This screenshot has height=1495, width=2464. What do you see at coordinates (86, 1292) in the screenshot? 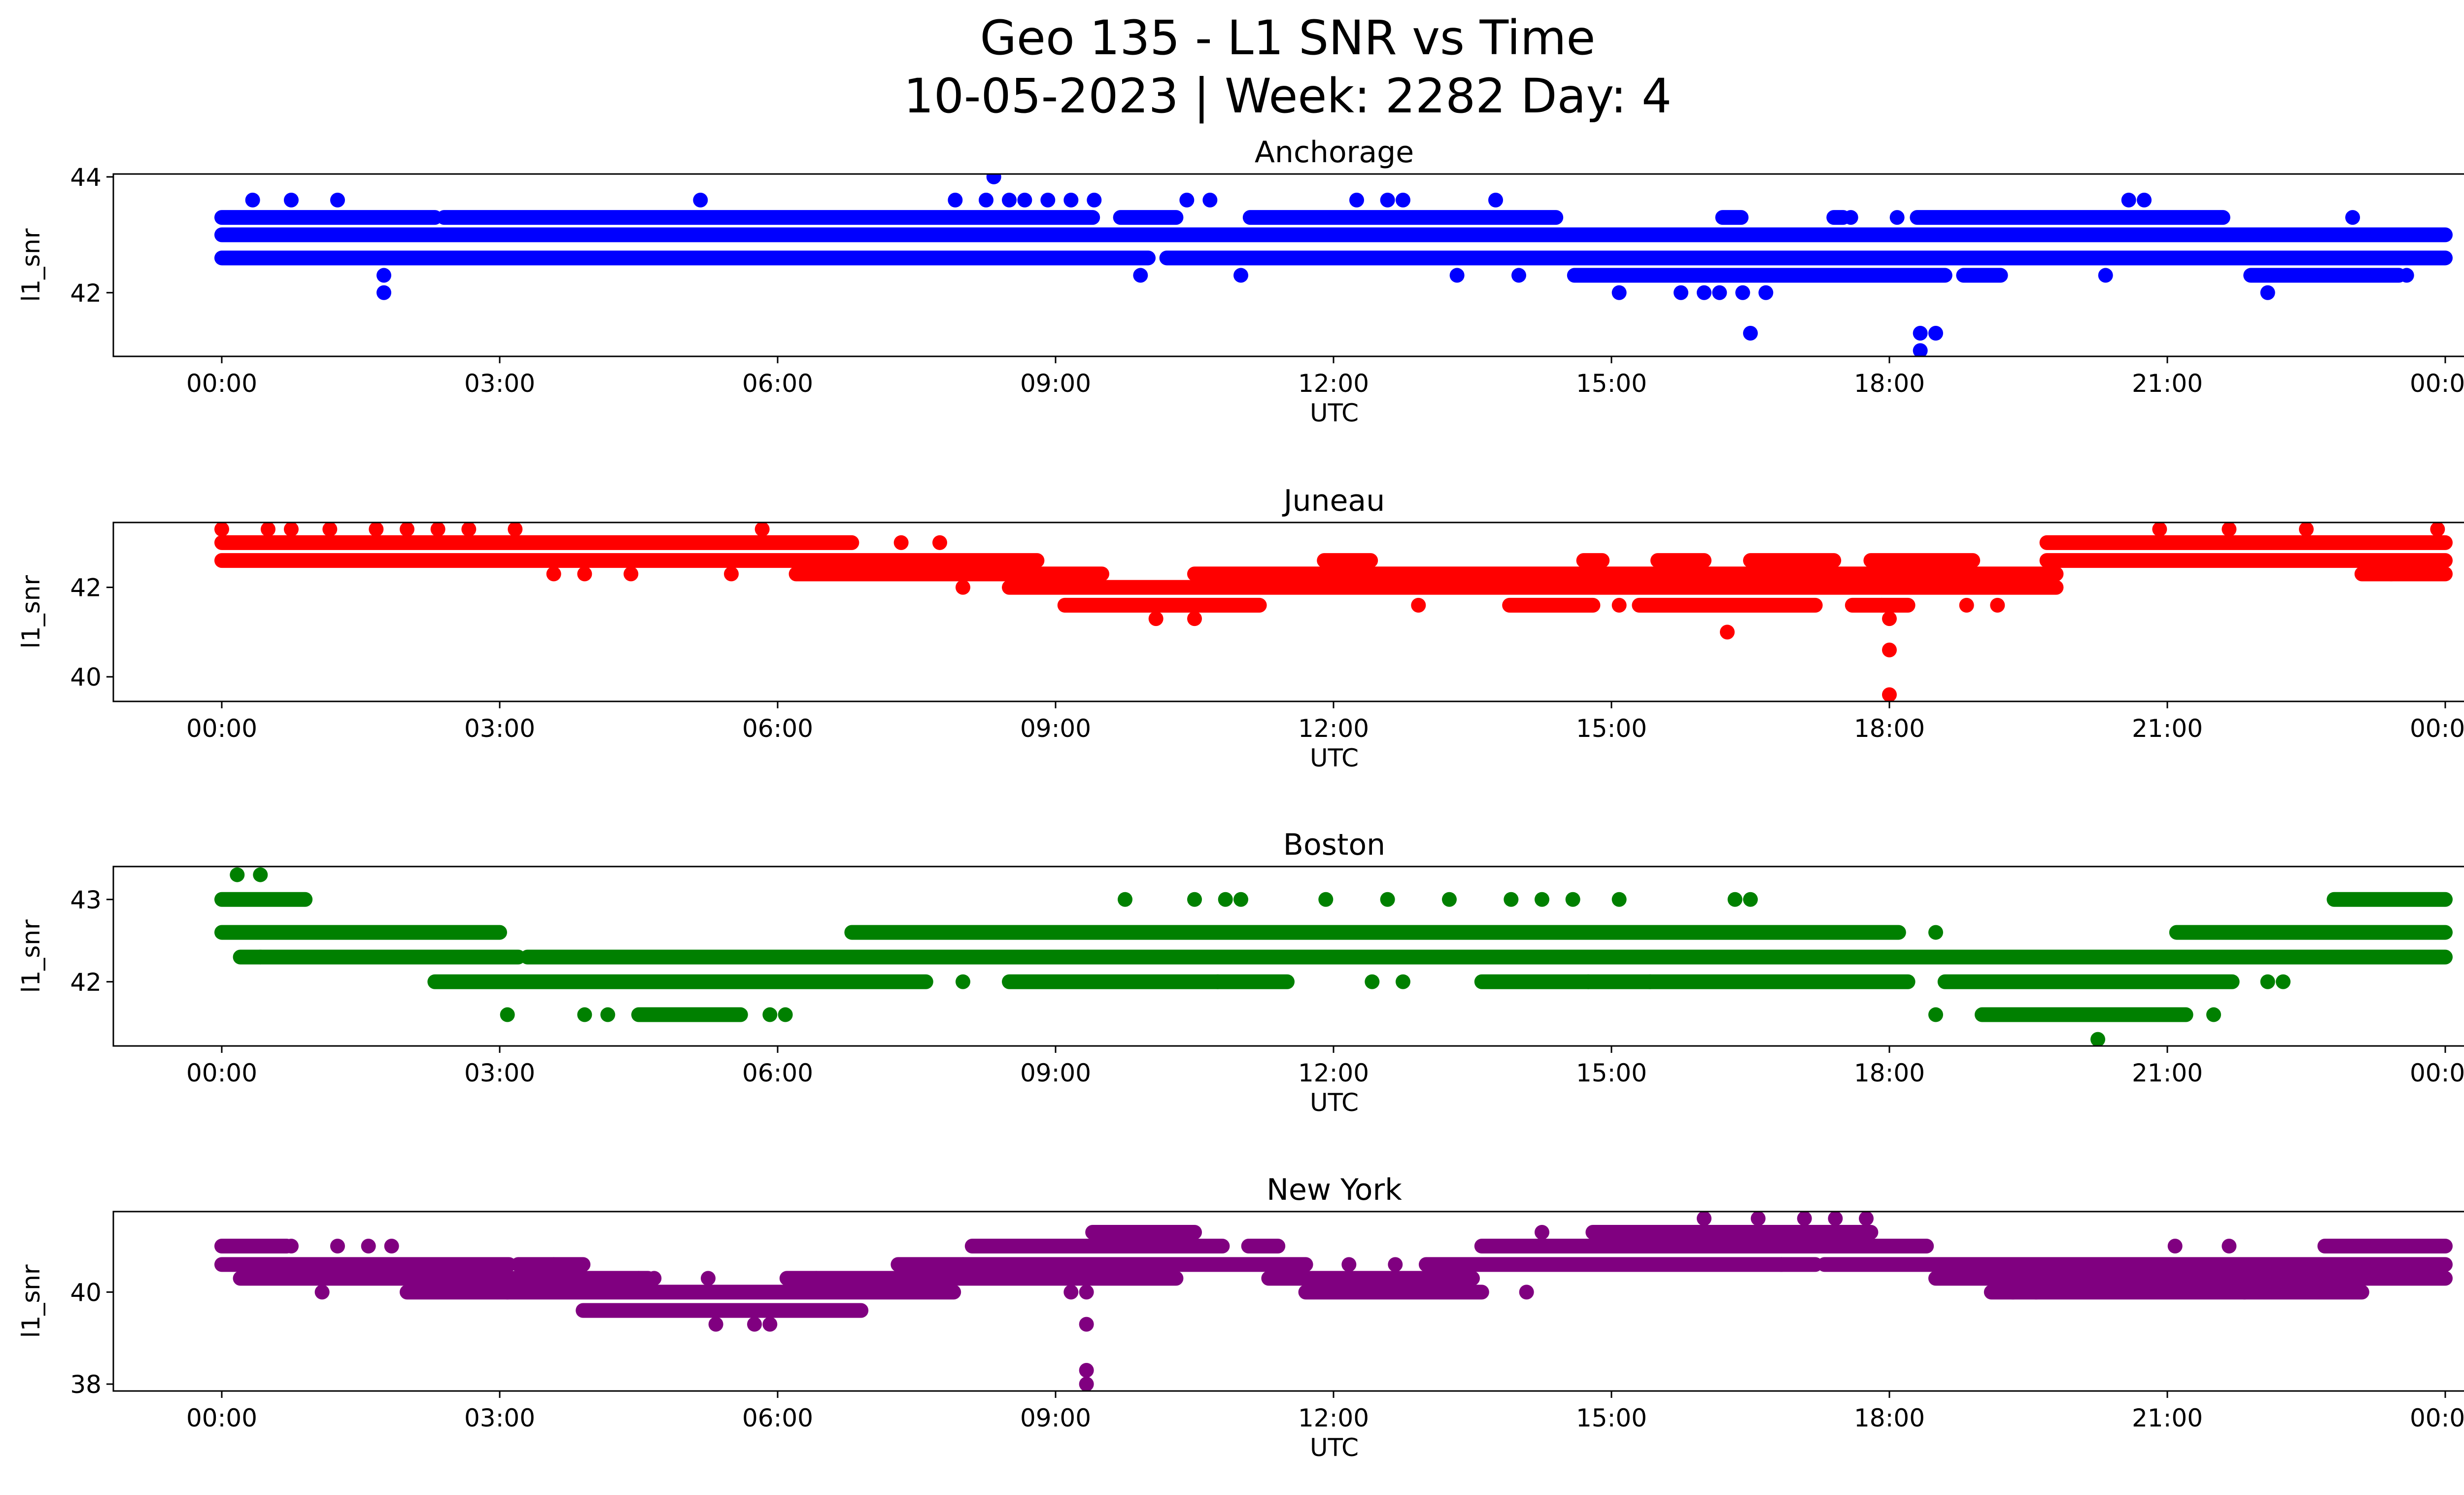
I see `y-tick-label: 40` at bounding box center [86, 1292].